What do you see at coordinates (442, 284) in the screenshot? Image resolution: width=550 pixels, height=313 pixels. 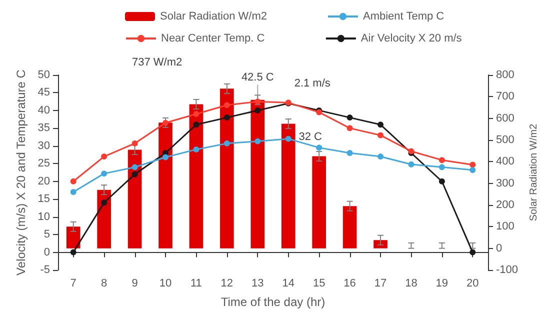 I see `x-tick-label: 19` at bounding box center [442, 284].